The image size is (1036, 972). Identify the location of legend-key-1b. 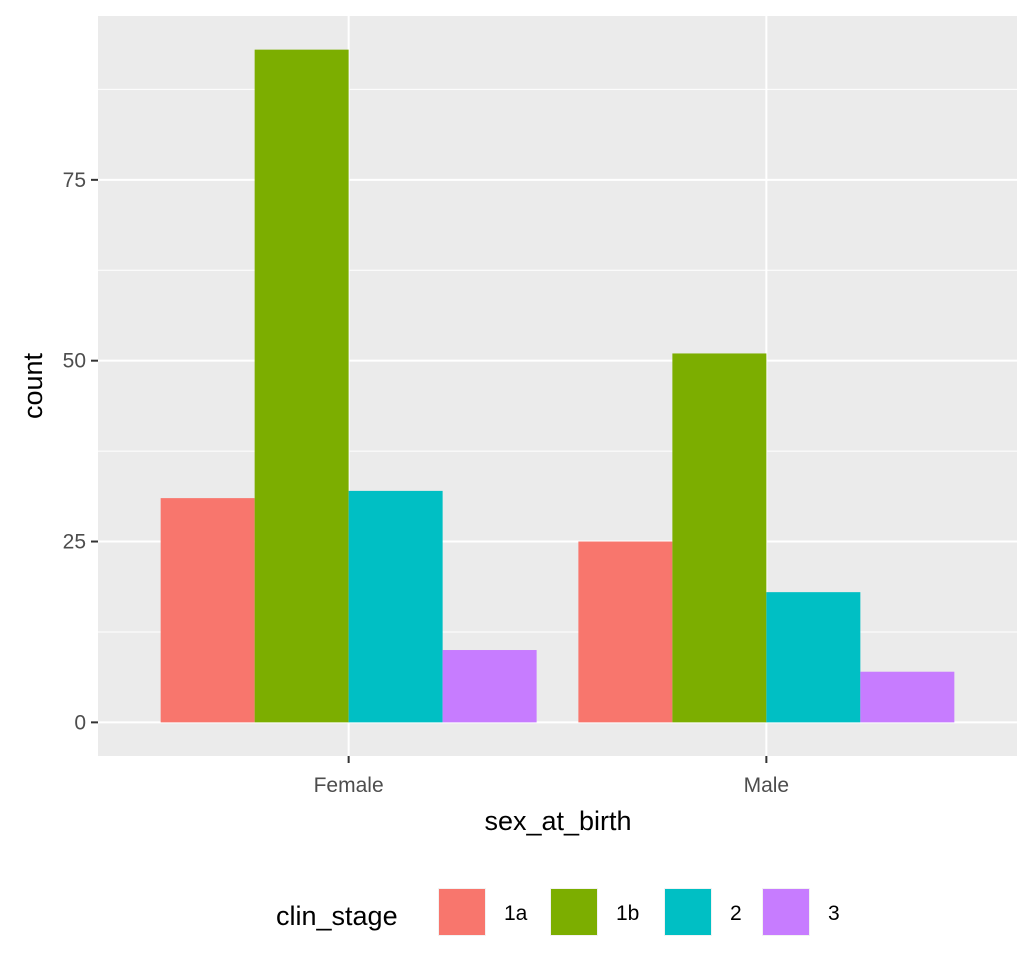
(574, 912).